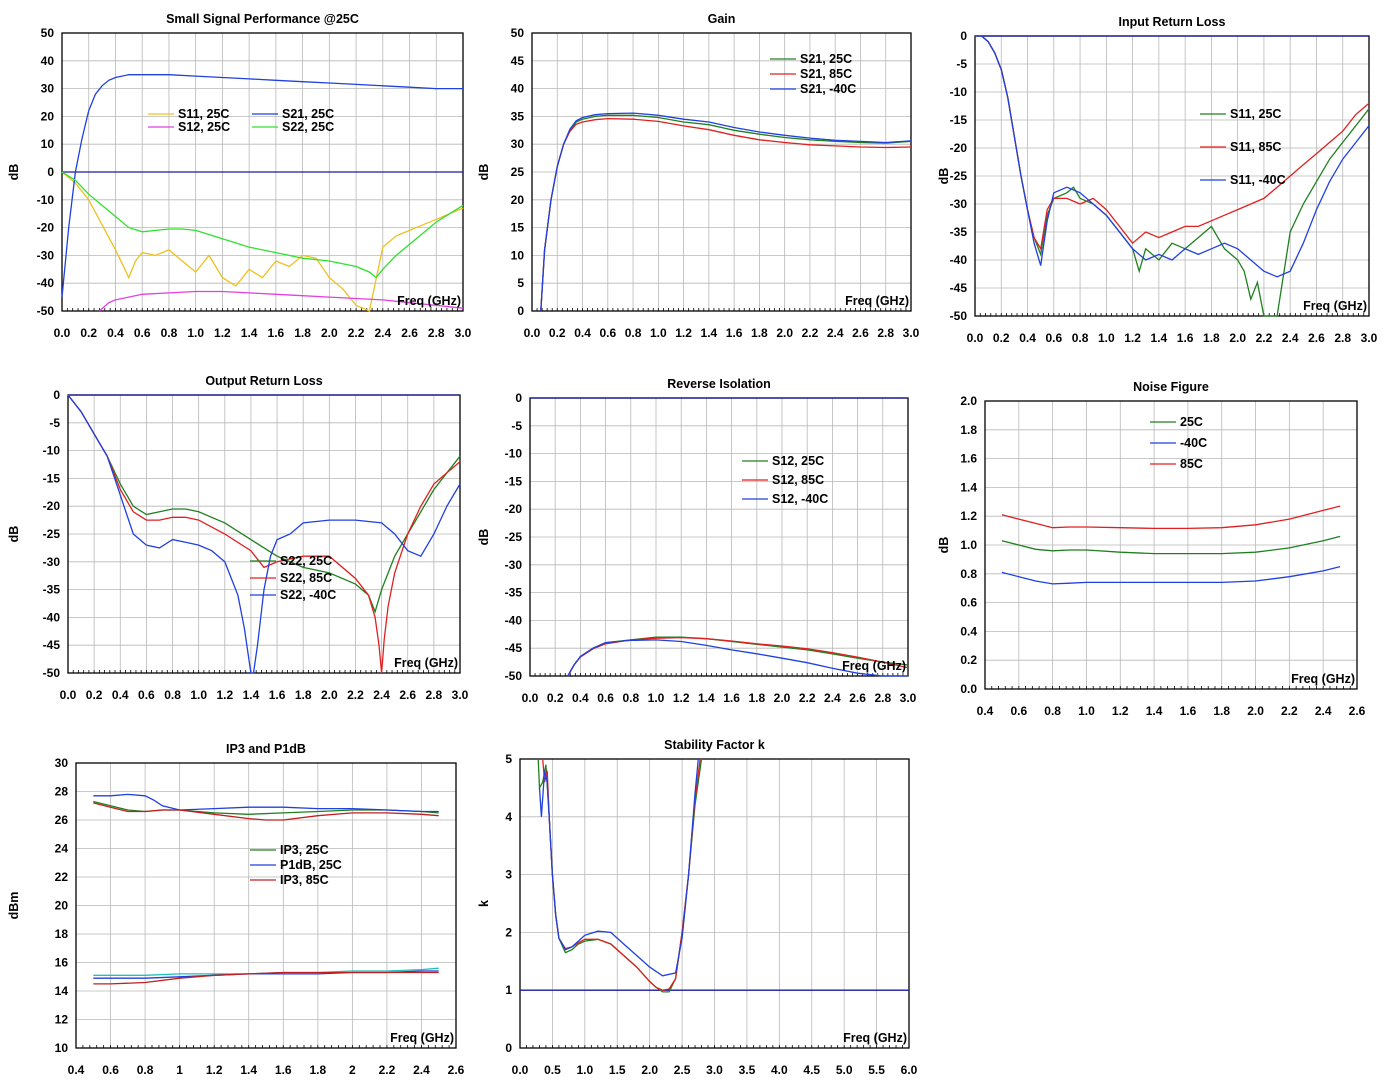 This screenshot has height=1083, width=1391. What do you see at coordinates (798, 461) in the screenshot?
I see `legend-label-s12-25c: S12, 25C` at bounding box center [798, 461].